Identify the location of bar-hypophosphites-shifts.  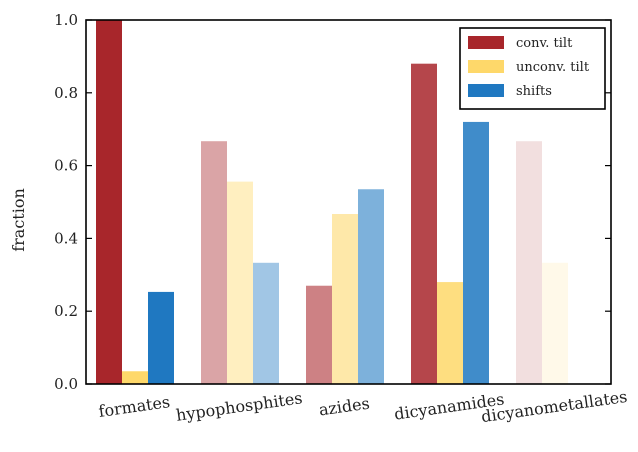
(266, 323).